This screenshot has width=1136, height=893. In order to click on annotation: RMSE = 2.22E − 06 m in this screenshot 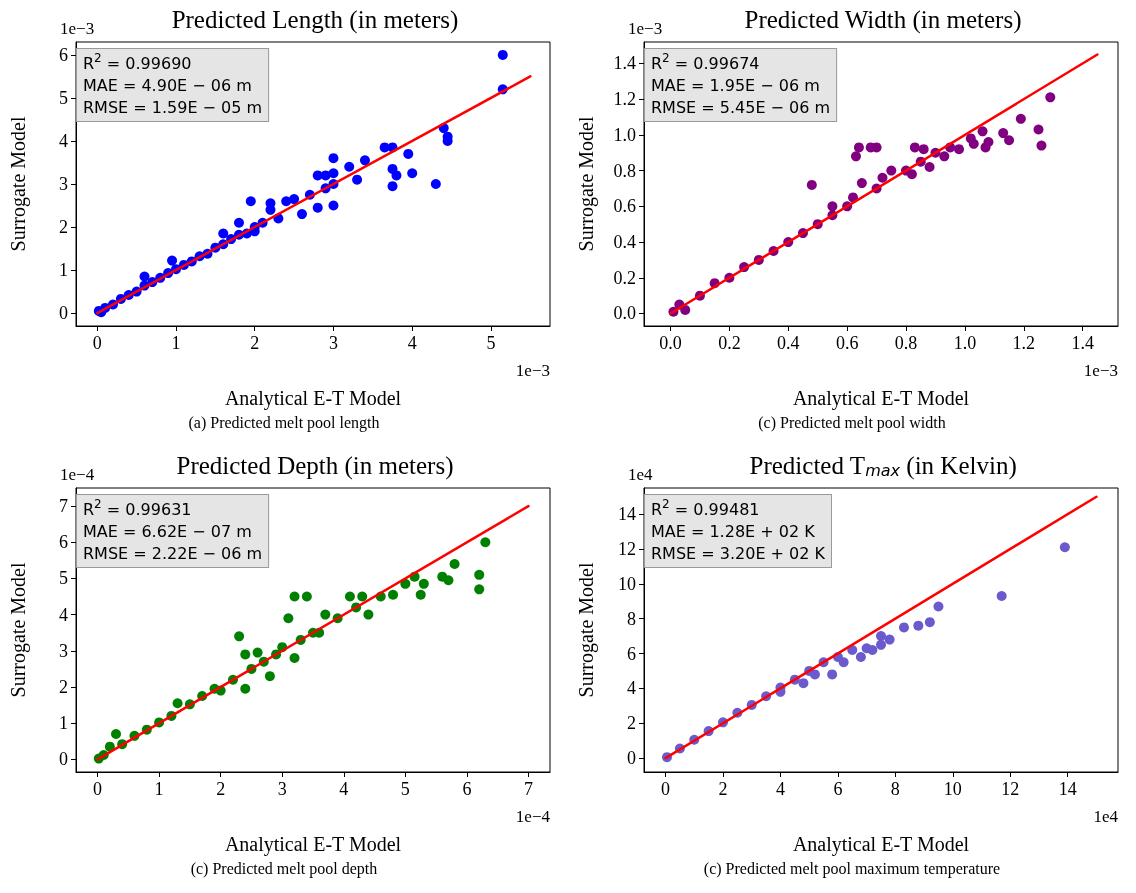, I will do `click(173, 553)`.